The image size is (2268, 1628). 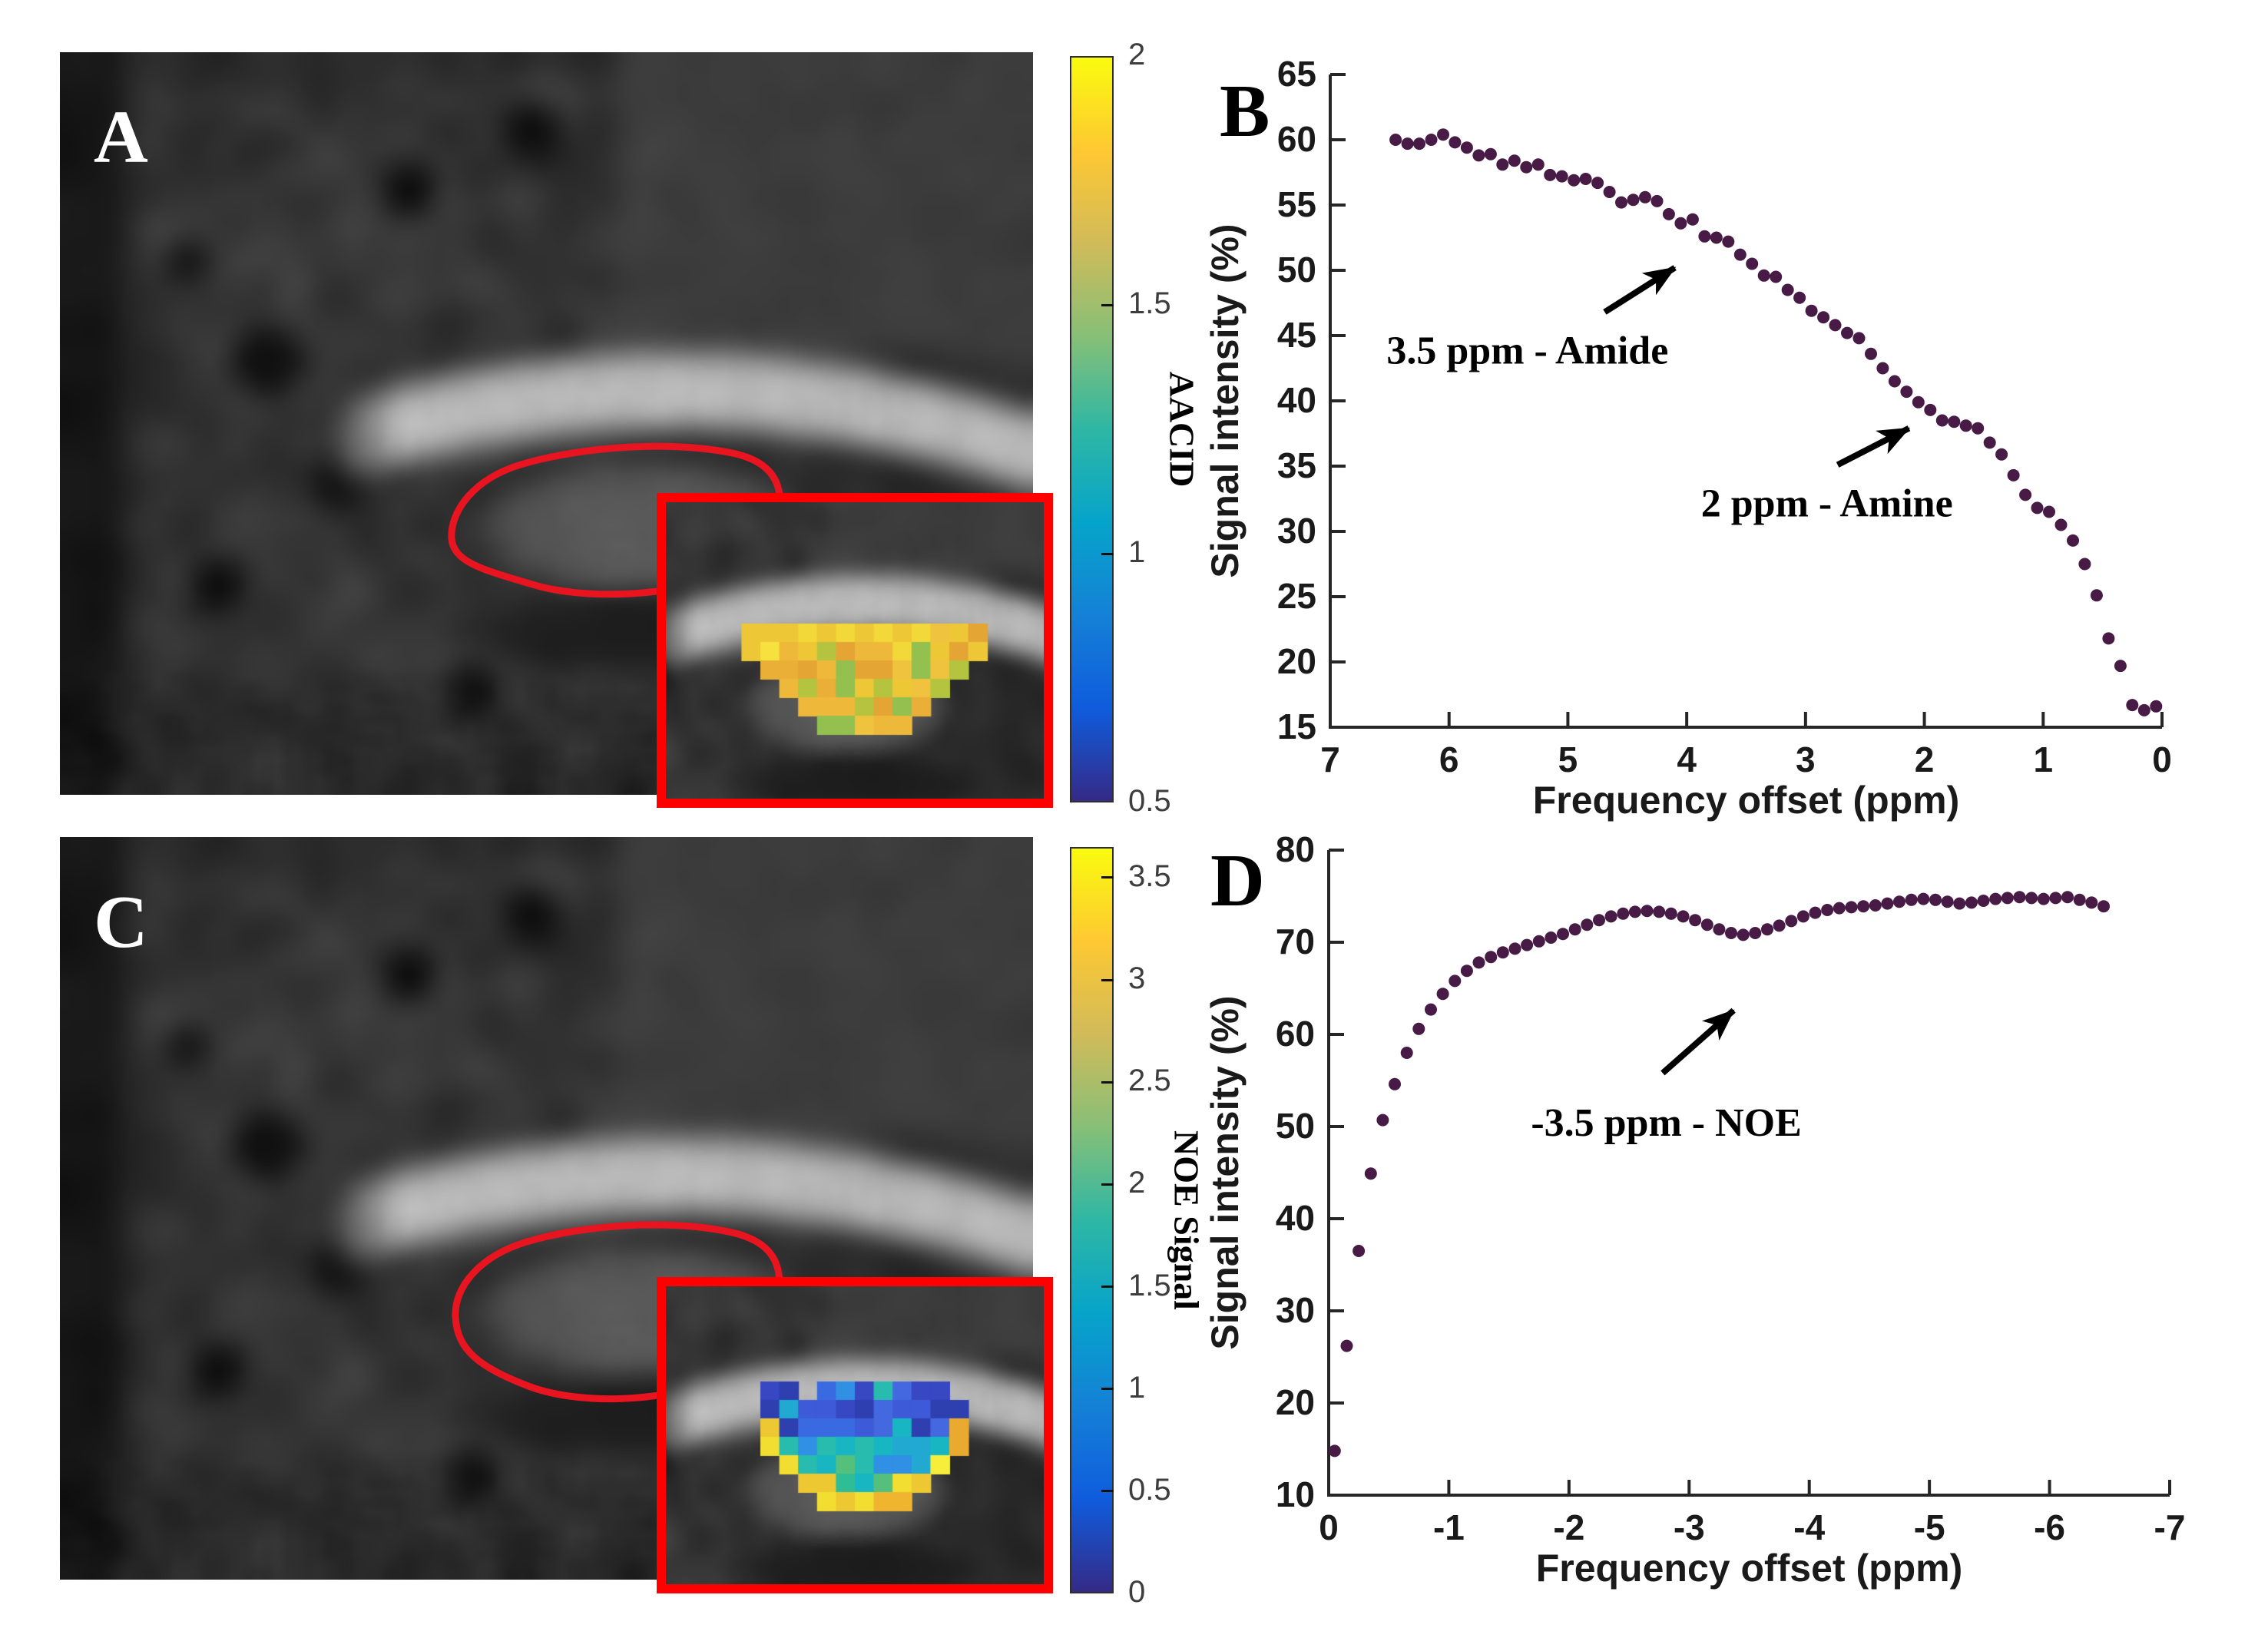 What do you see at coordinates (1689, 1527) in the screenshot?
I see `x-tick-label: -3` at bounding box center [1689, 1527].